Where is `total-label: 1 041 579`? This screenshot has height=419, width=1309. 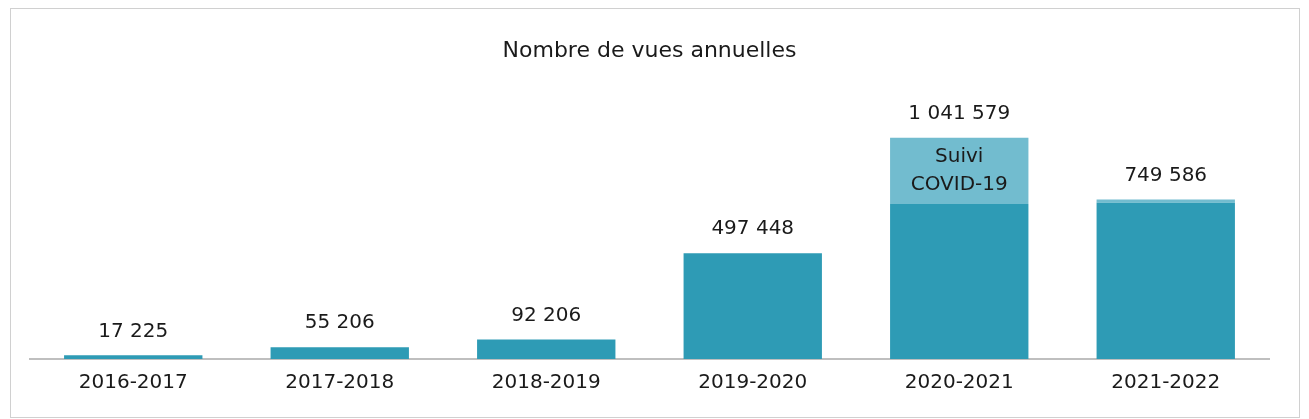
total-label: 1 041 579 is located at coordinates (959, 111).